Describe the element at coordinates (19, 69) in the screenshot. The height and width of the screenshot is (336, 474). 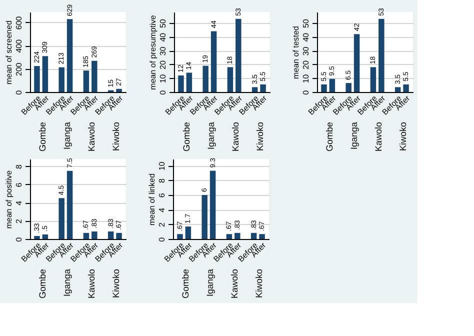
I see `y-tick-label: 200` at that location.